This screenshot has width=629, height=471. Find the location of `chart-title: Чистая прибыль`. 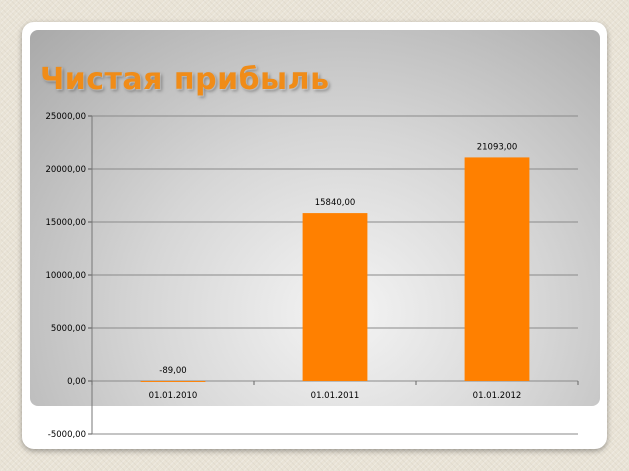

chart-title: Чистая прибыль is located at coordinates (185, 79).